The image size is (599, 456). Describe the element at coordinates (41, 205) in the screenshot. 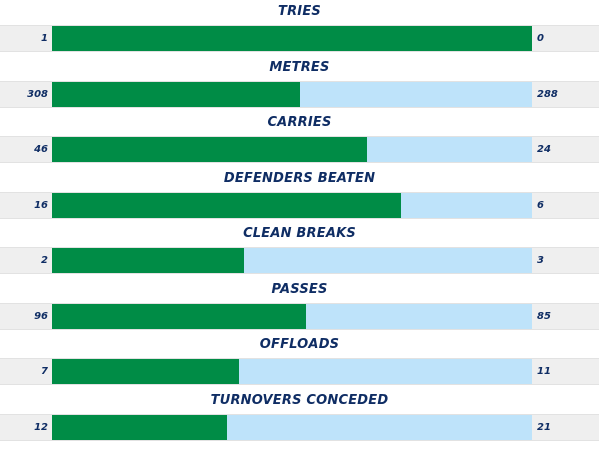

I see `home-value: 16` at that location.